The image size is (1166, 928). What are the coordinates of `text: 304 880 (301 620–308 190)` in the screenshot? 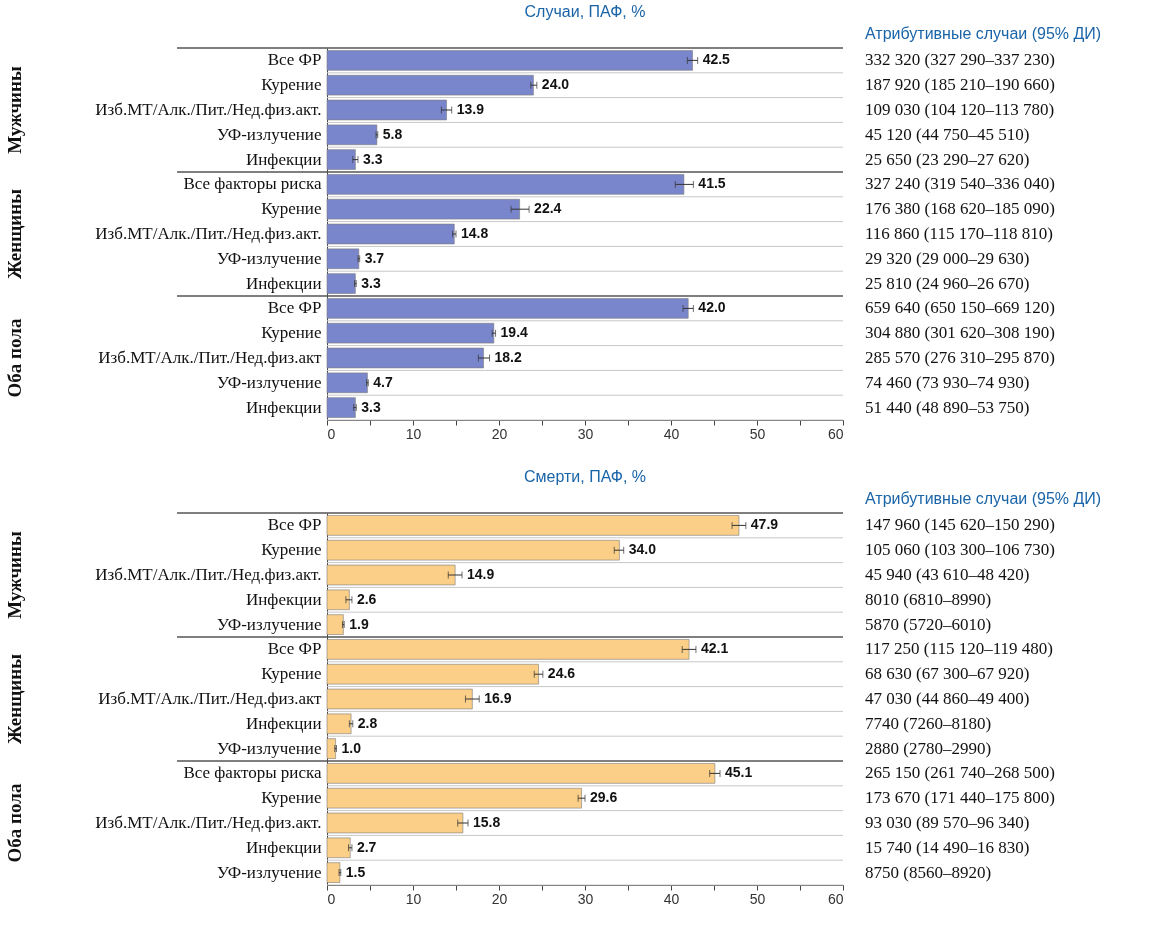 It's located at (960, 333).